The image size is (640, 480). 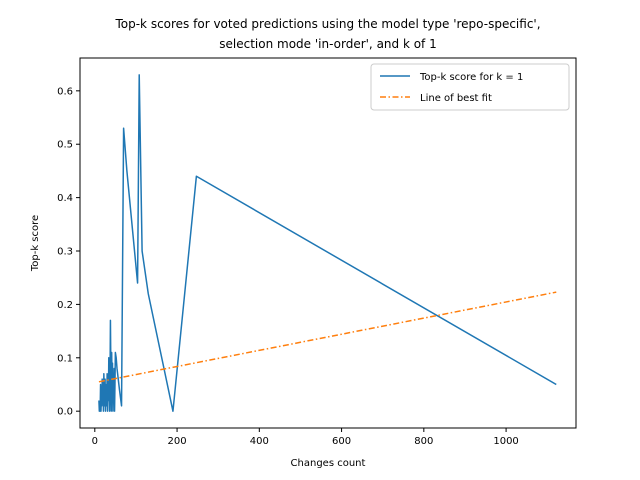 I want to click on x-axis-label: Changes count, so click(x=328, y=463).